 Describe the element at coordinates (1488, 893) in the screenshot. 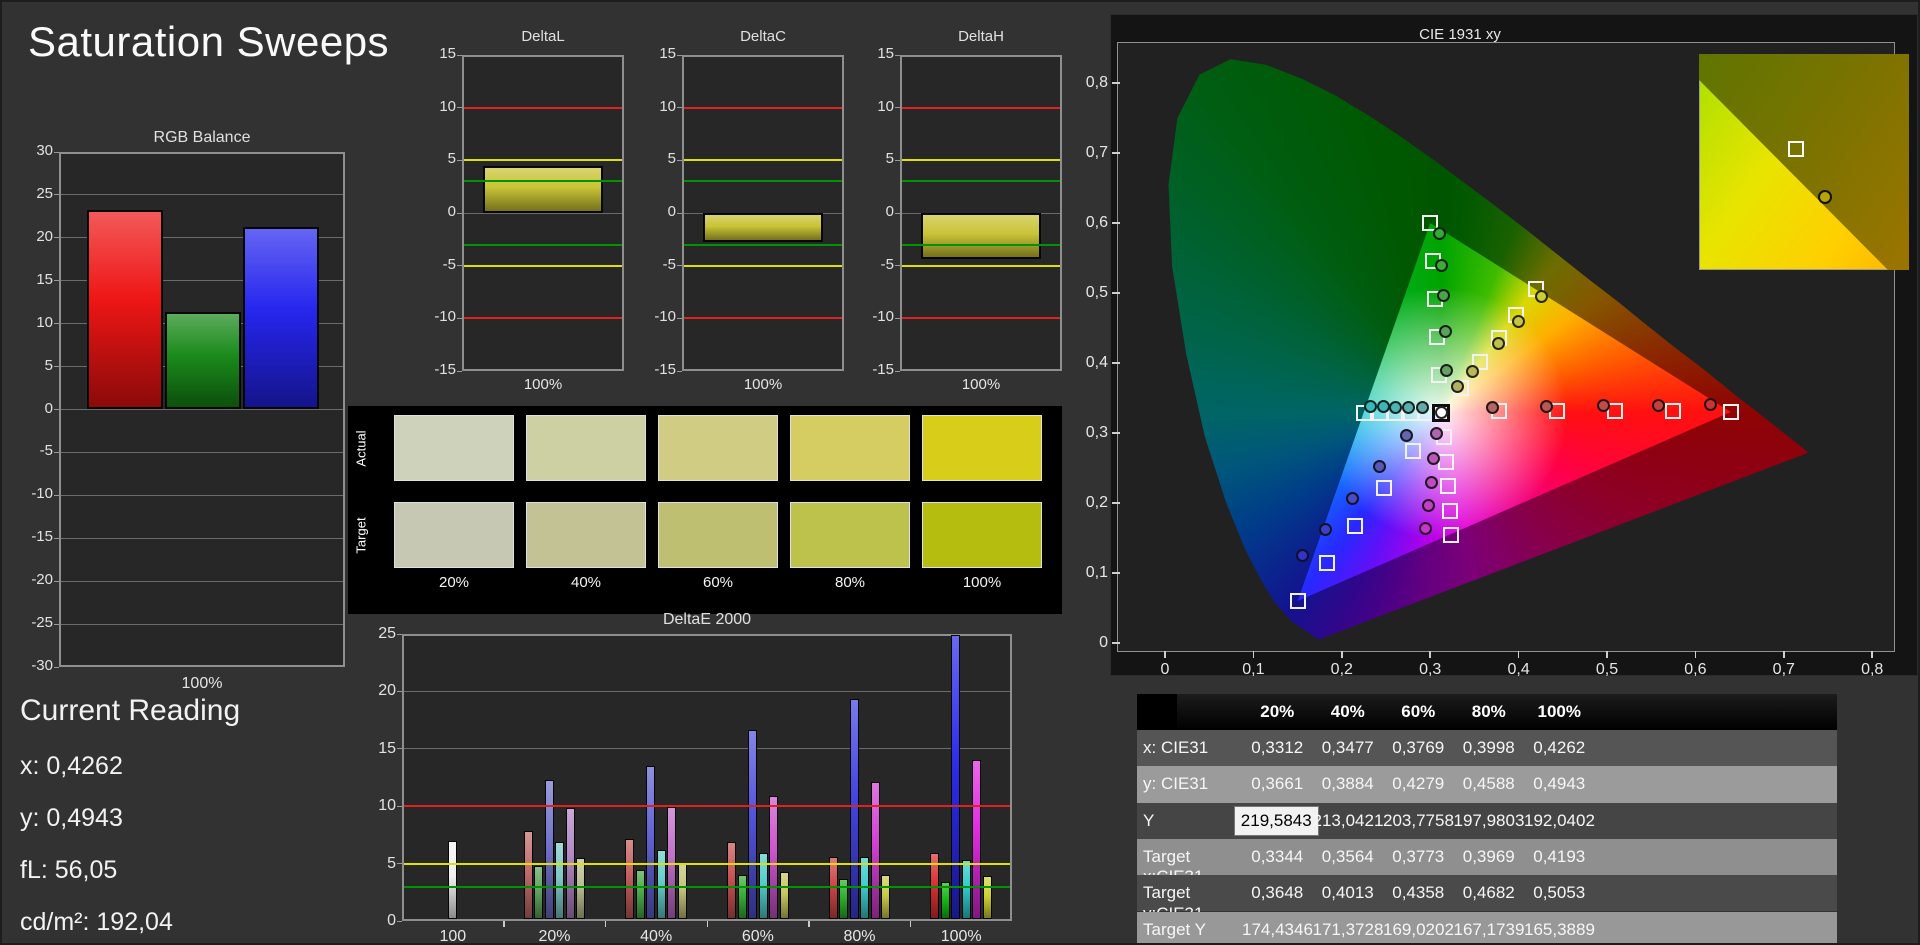

I see `table-cell-value: 0,4682` at that location.